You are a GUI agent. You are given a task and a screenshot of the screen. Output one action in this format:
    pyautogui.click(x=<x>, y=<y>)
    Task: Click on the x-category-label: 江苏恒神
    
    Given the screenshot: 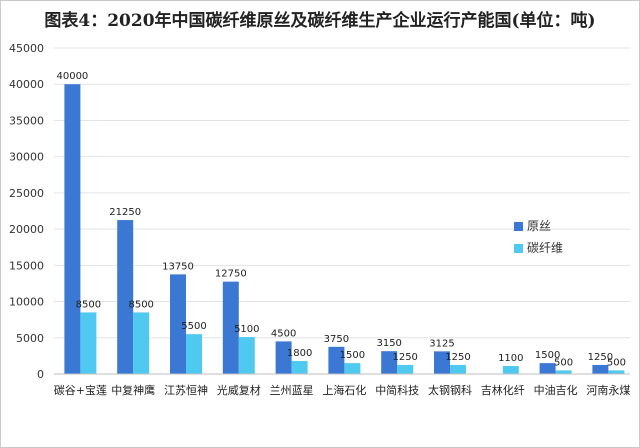 What is the action you would take?
    pyautogui.click(x=186, y=390)
    